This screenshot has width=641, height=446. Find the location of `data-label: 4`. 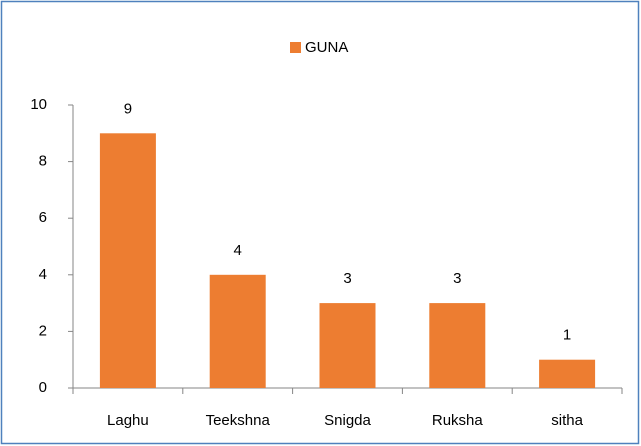

data-label: 4 is located at coordinates (238, 250).